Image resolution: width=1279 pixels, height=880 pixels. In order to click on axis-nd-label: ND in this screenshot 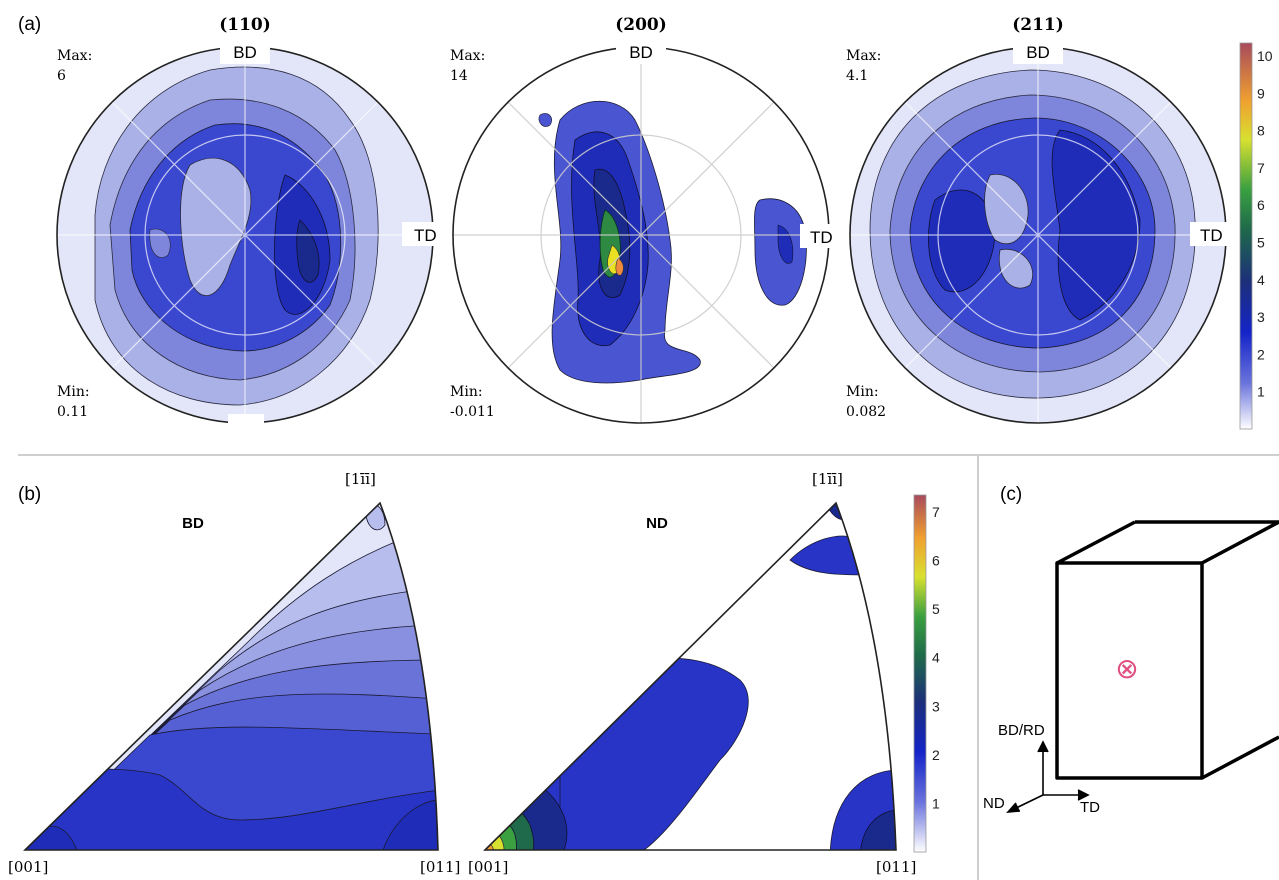, I will do `click(994, 803)`.